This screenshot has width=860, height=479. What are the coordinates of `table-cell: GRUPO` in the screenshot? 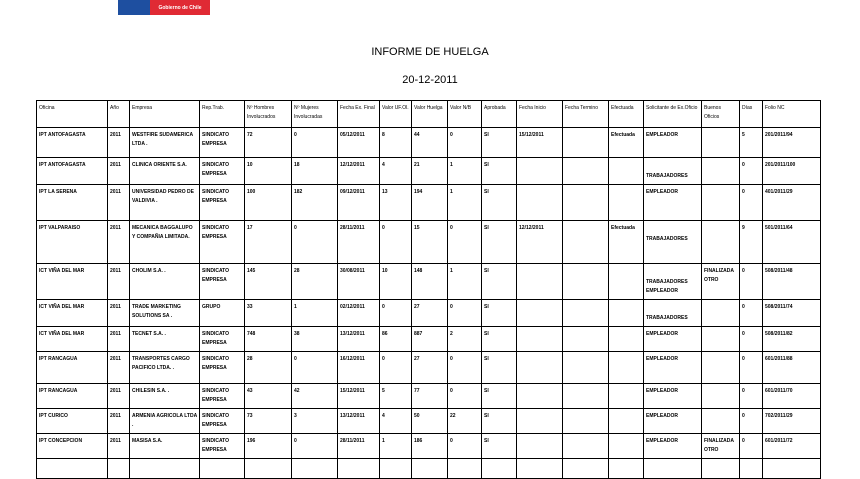 It's located at (222, 313).